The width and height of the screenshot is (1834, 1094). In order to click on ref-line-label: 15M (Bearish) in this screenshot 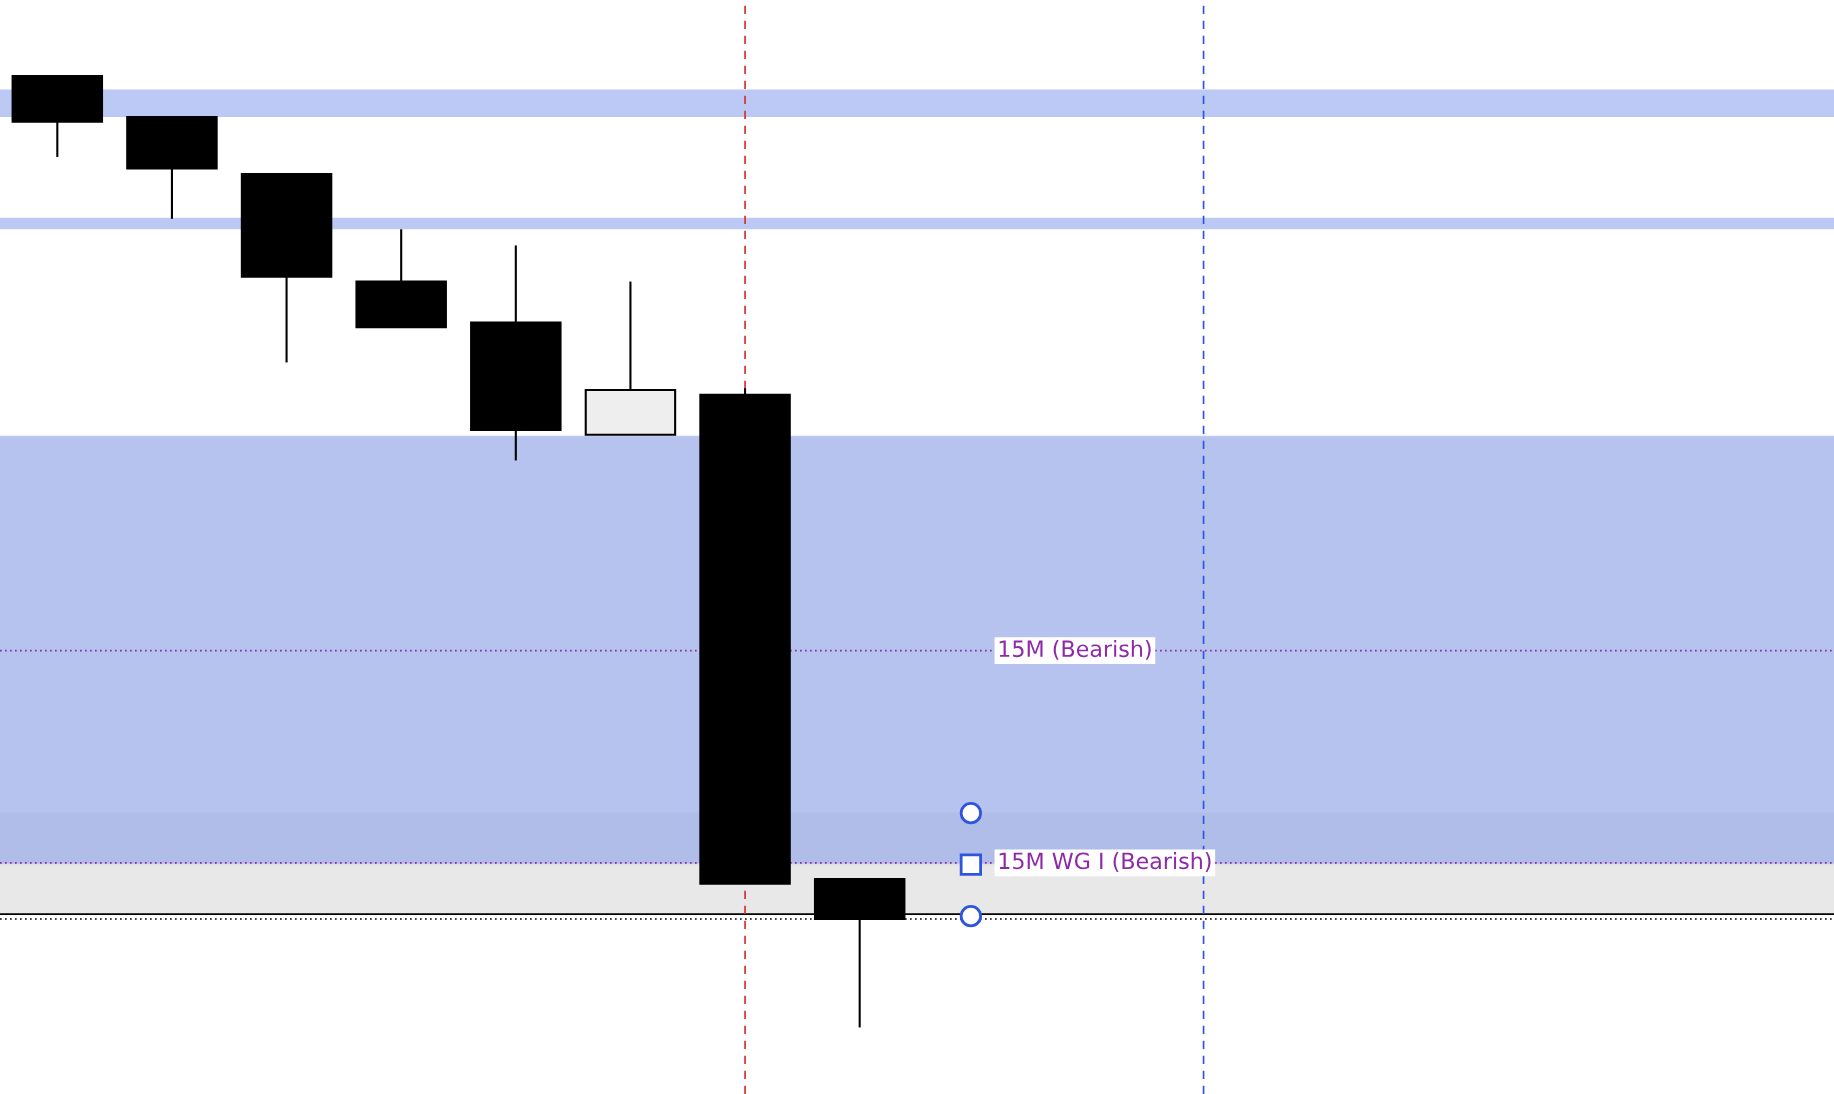, I will do `click(1075, 649)`.